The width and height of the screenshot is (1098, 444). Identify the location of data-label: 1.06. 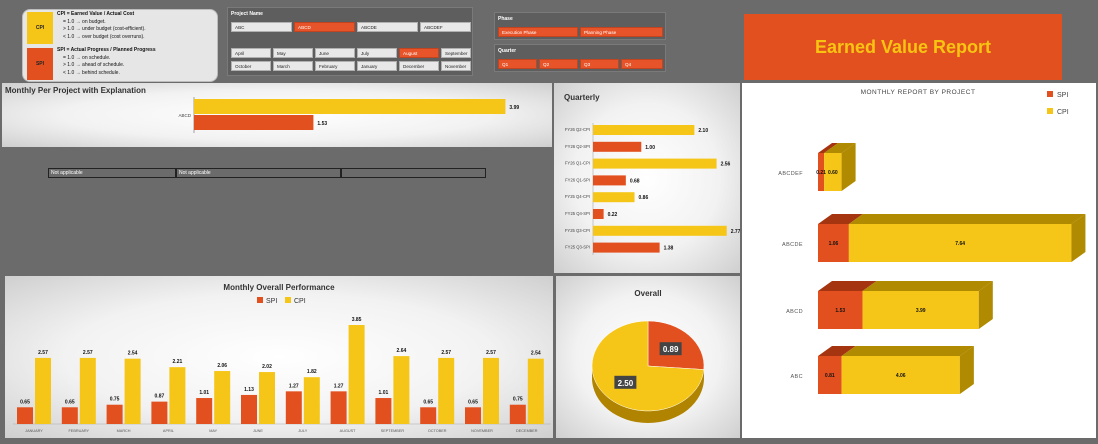
(834, 244).